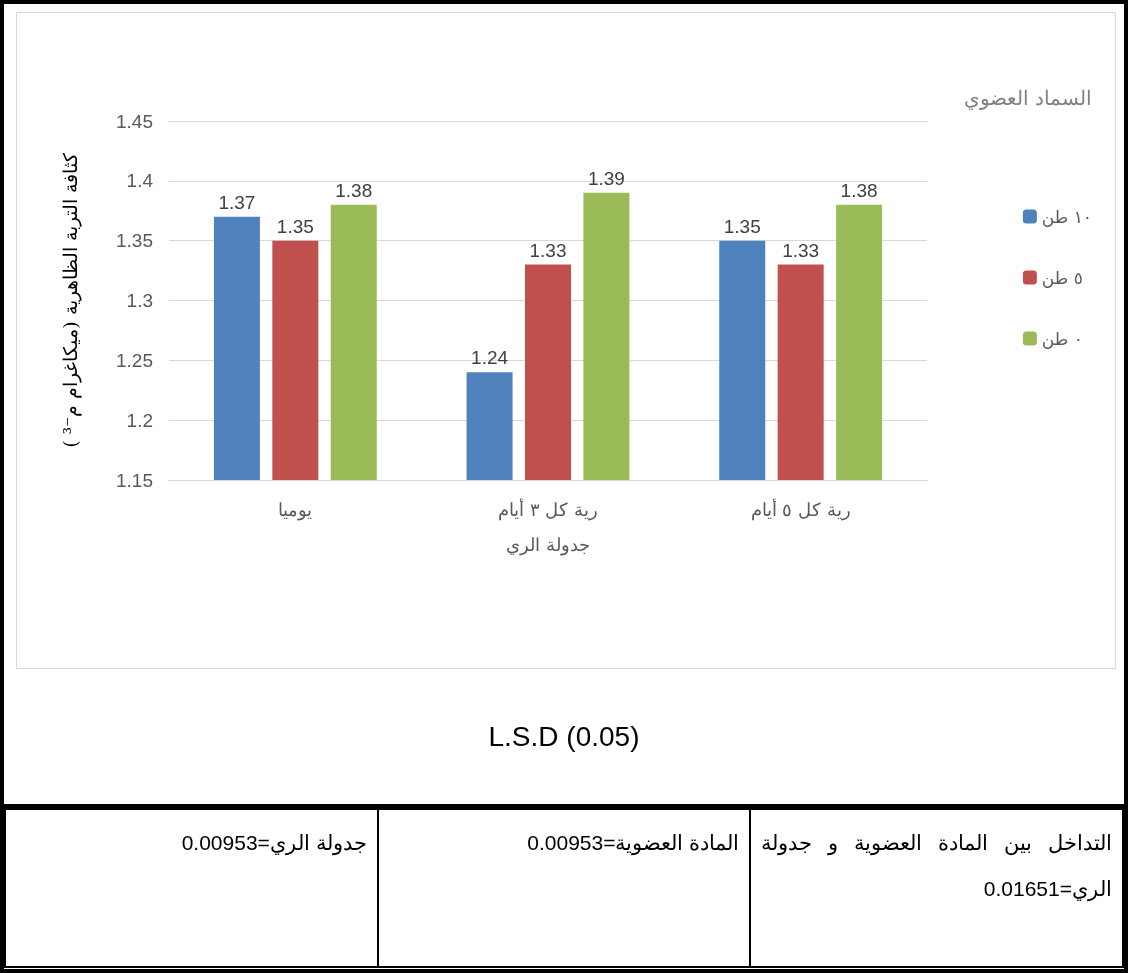 The height and width of the screenshot is (973, 1128). Describe the element at coordinates (134, 360) in the screenshot. I see `y-tick-label: 1.25` at that location.